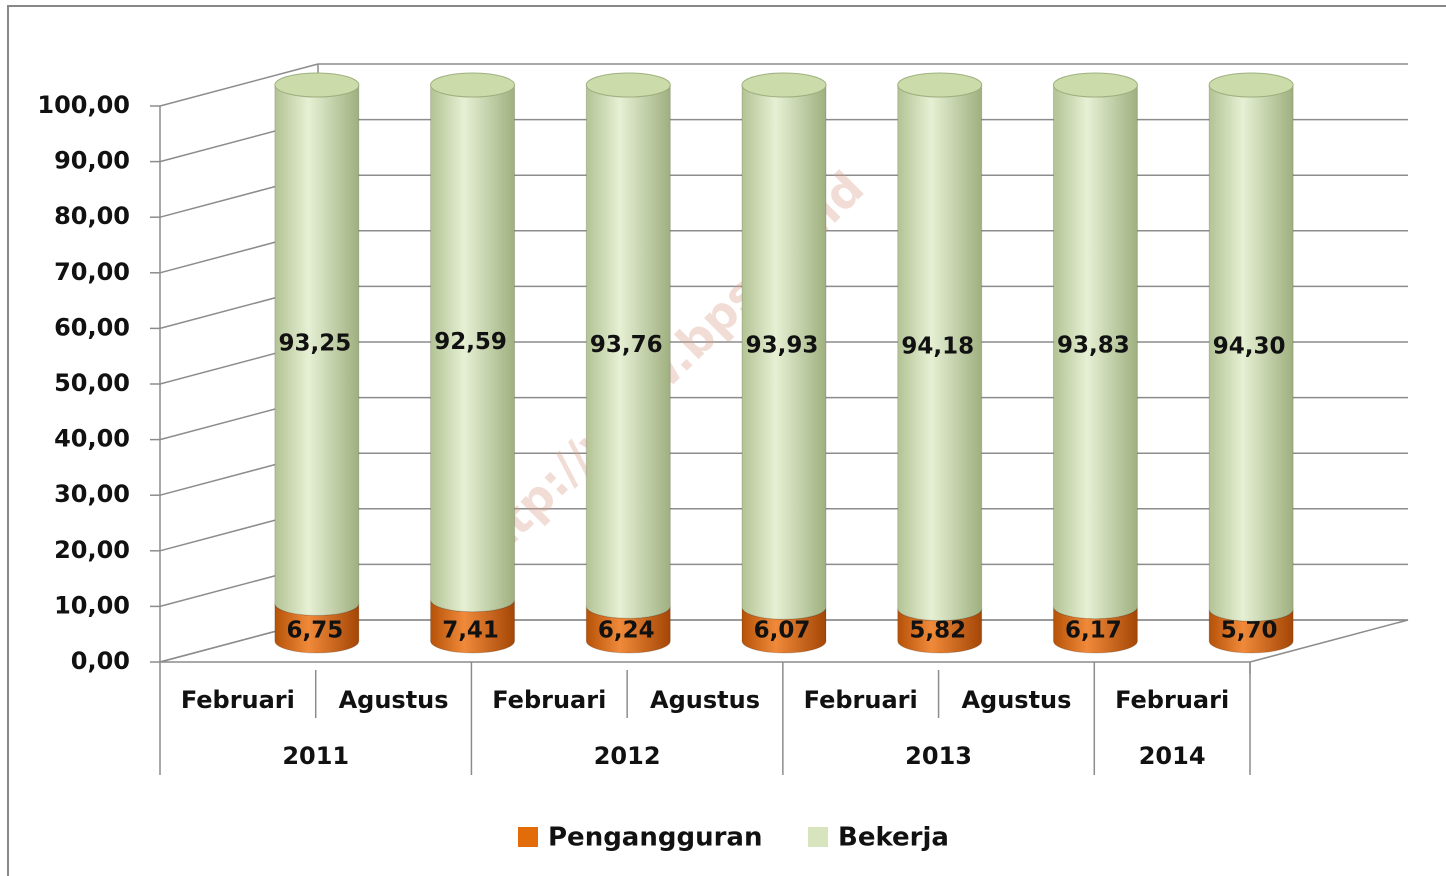 The height and width of the screenshot is (876, 1446). What do you see at coordinates (314, 631) in the screenshot?
I see `value-label: 6,75` at bounding box center [314, 631].